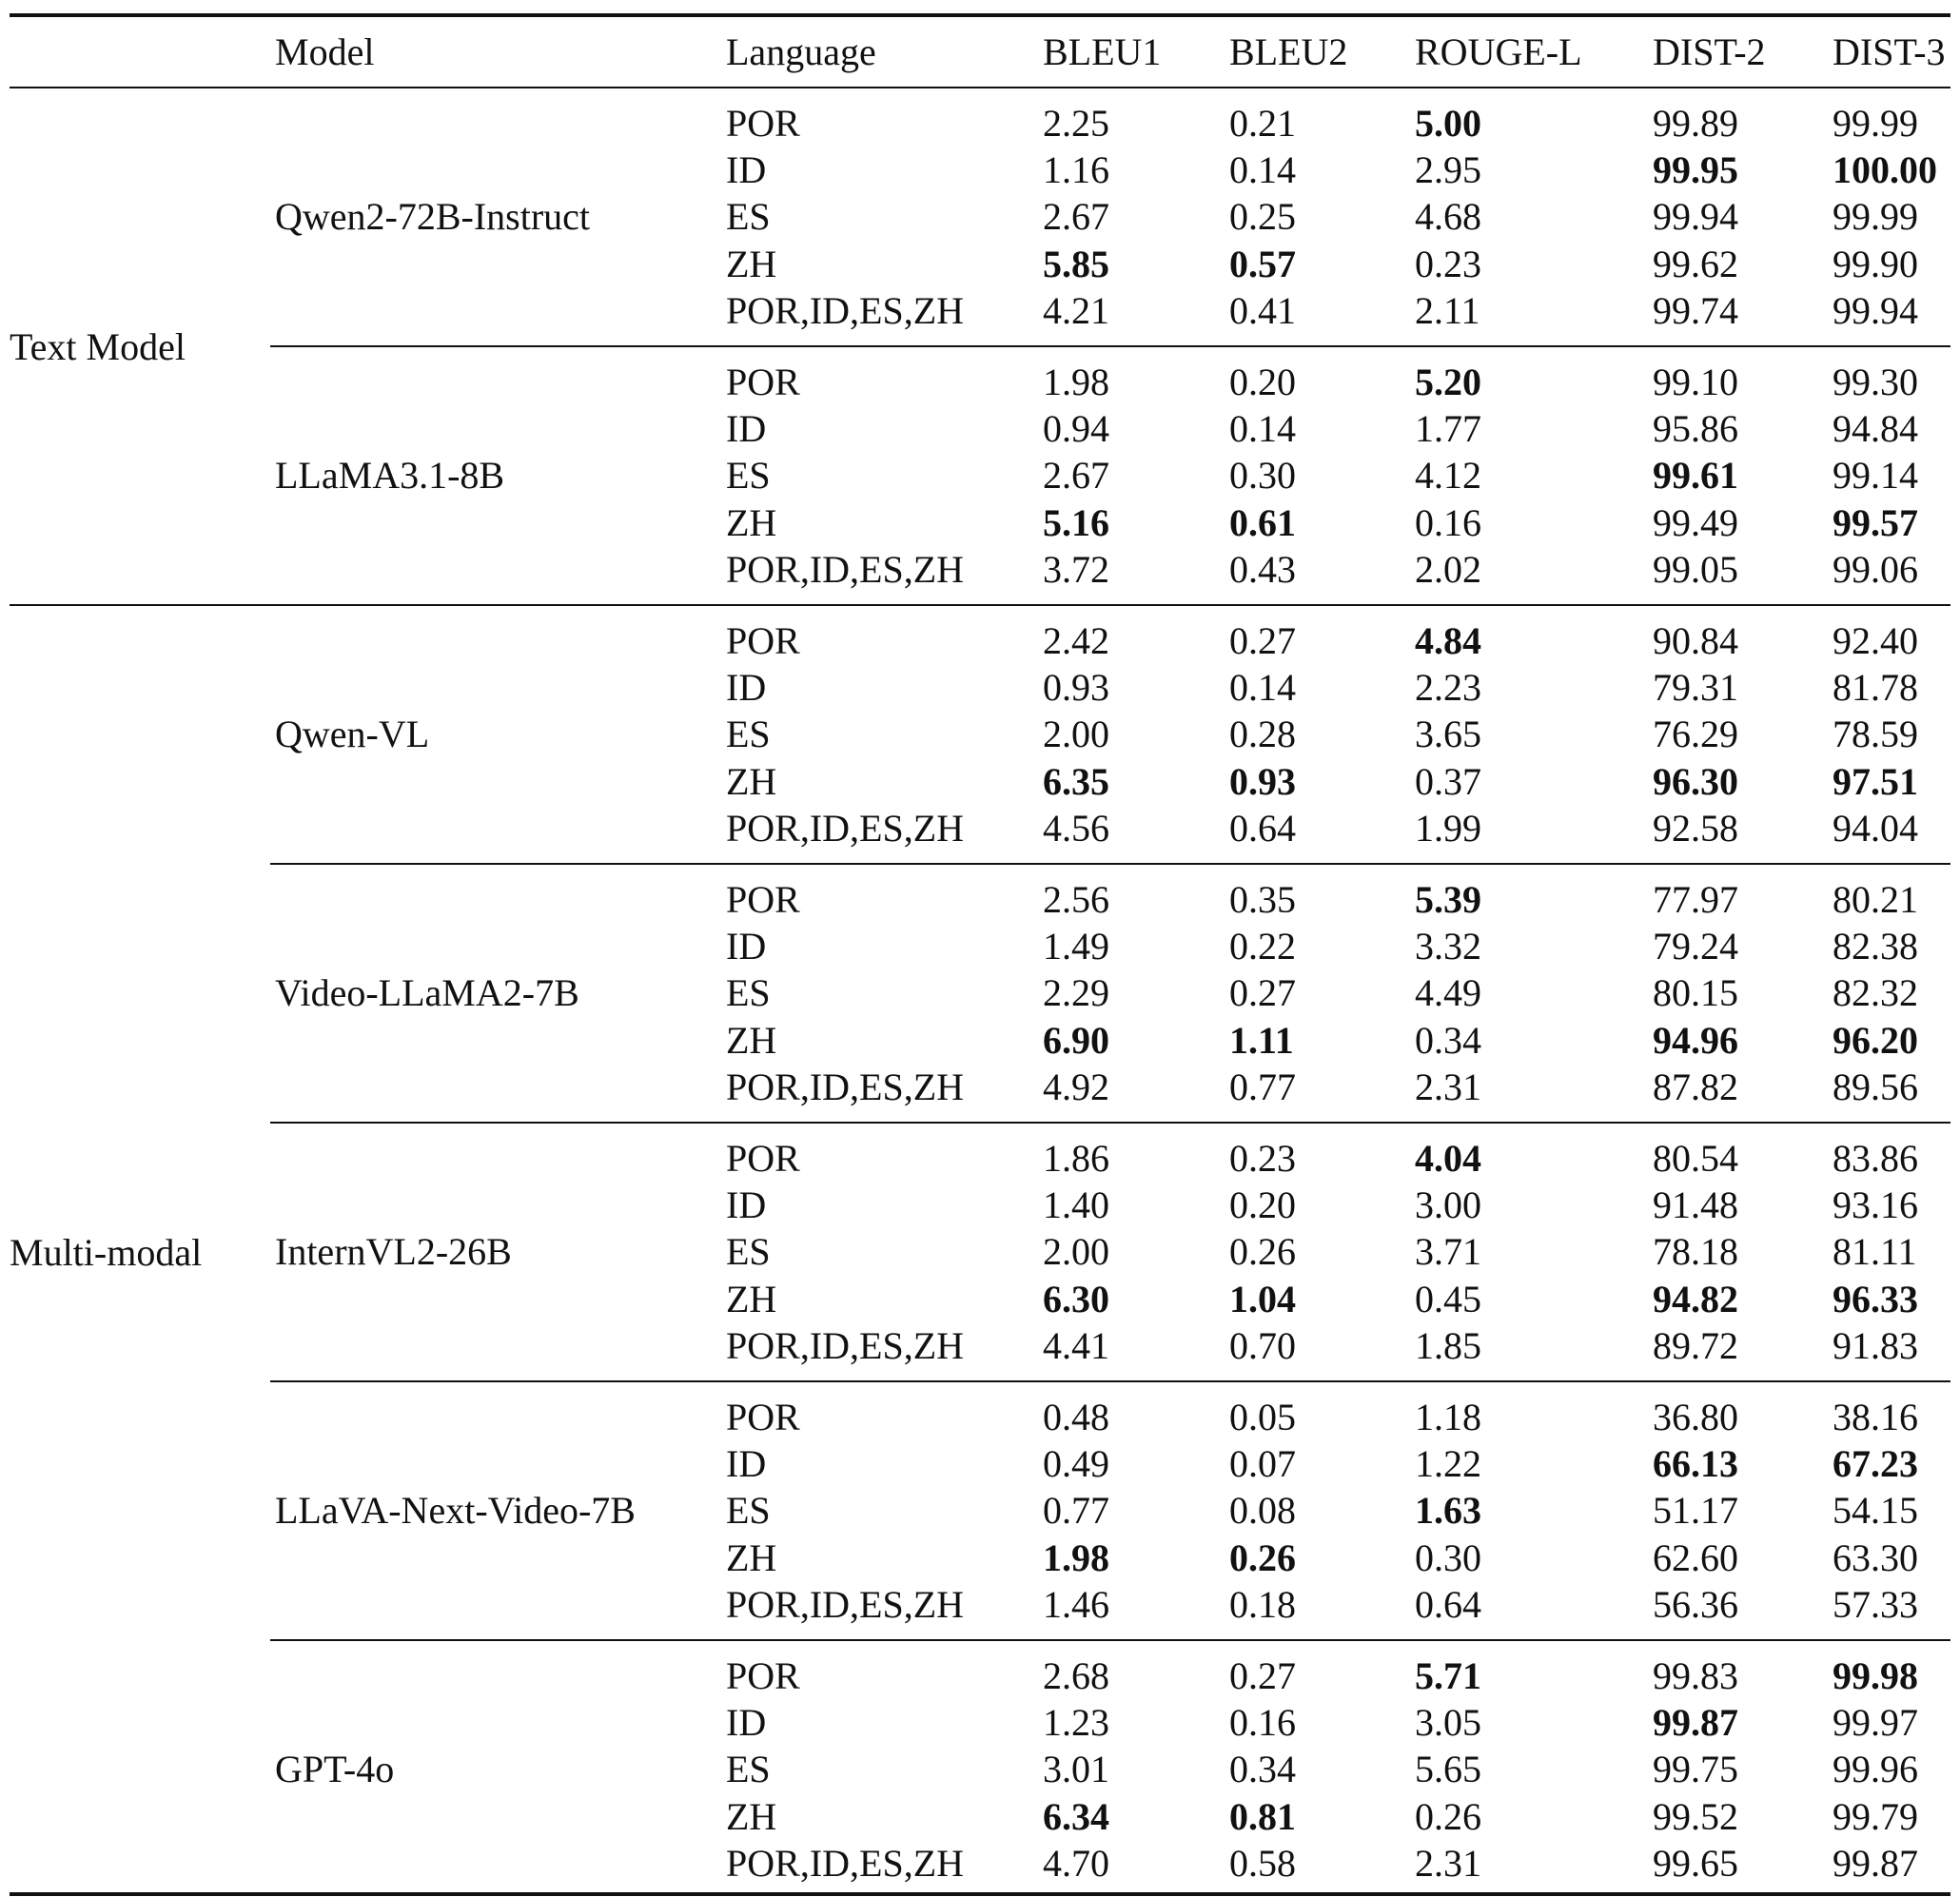 The image size is (1960, 1897). Describe the element at coordinates (1498, 51) in the screenshot. I see `column-header: ROUGE-L` at that location.